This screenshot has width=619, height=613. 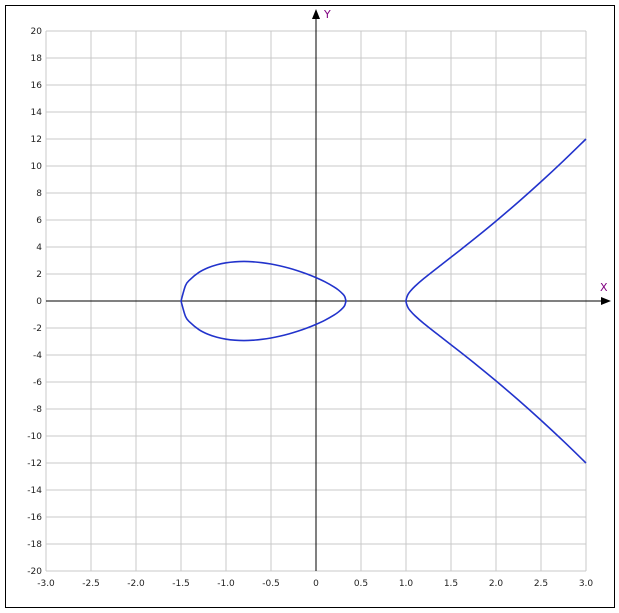 What do you see at coordinates (91, 584) in the screenshot?
I see `x-tick-label: -2.5` at bounding box center [91, 584].